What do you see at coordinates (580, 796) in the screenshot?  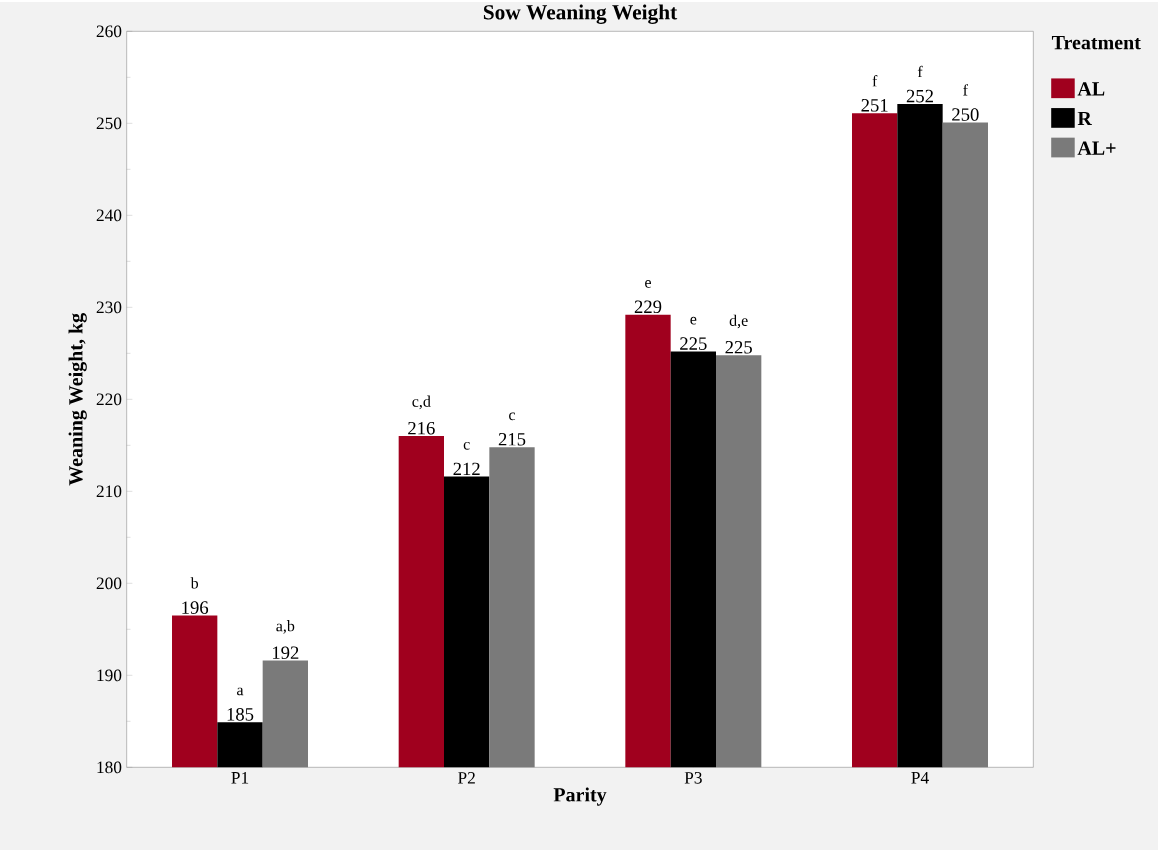 I see `x-axis-title: Parity` at bounding box center [580, 796].